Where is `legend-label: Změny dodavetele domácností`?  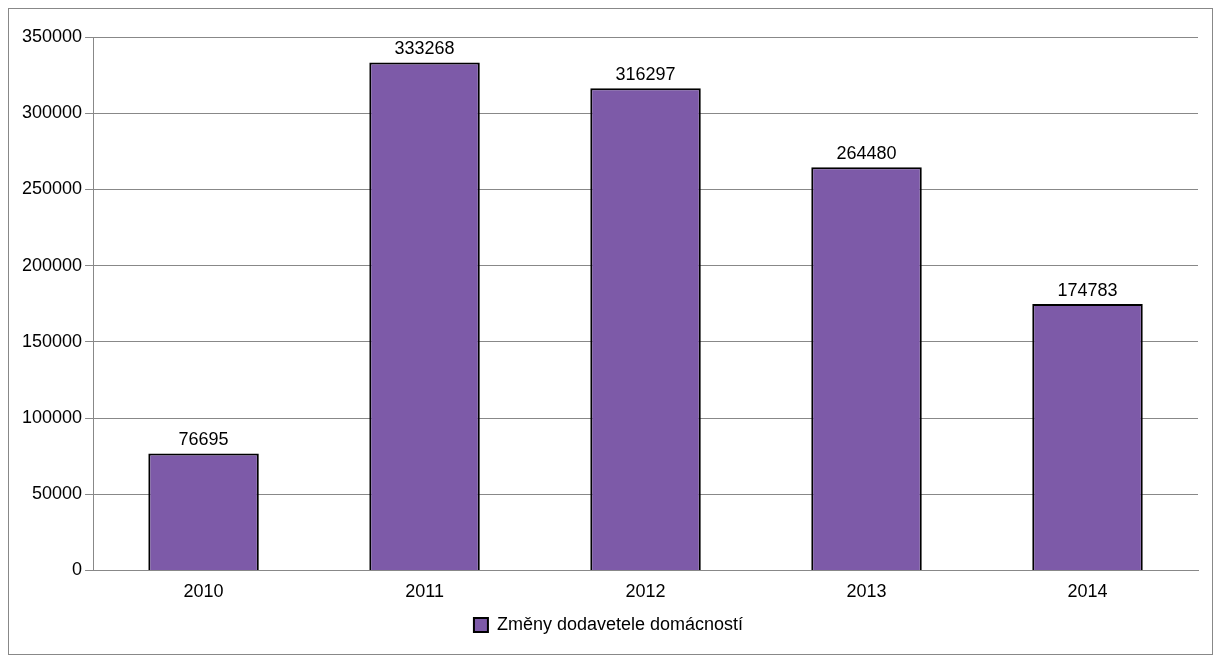
legend-label: Změny dodavetele domácností is located at coordinates (620, 623).